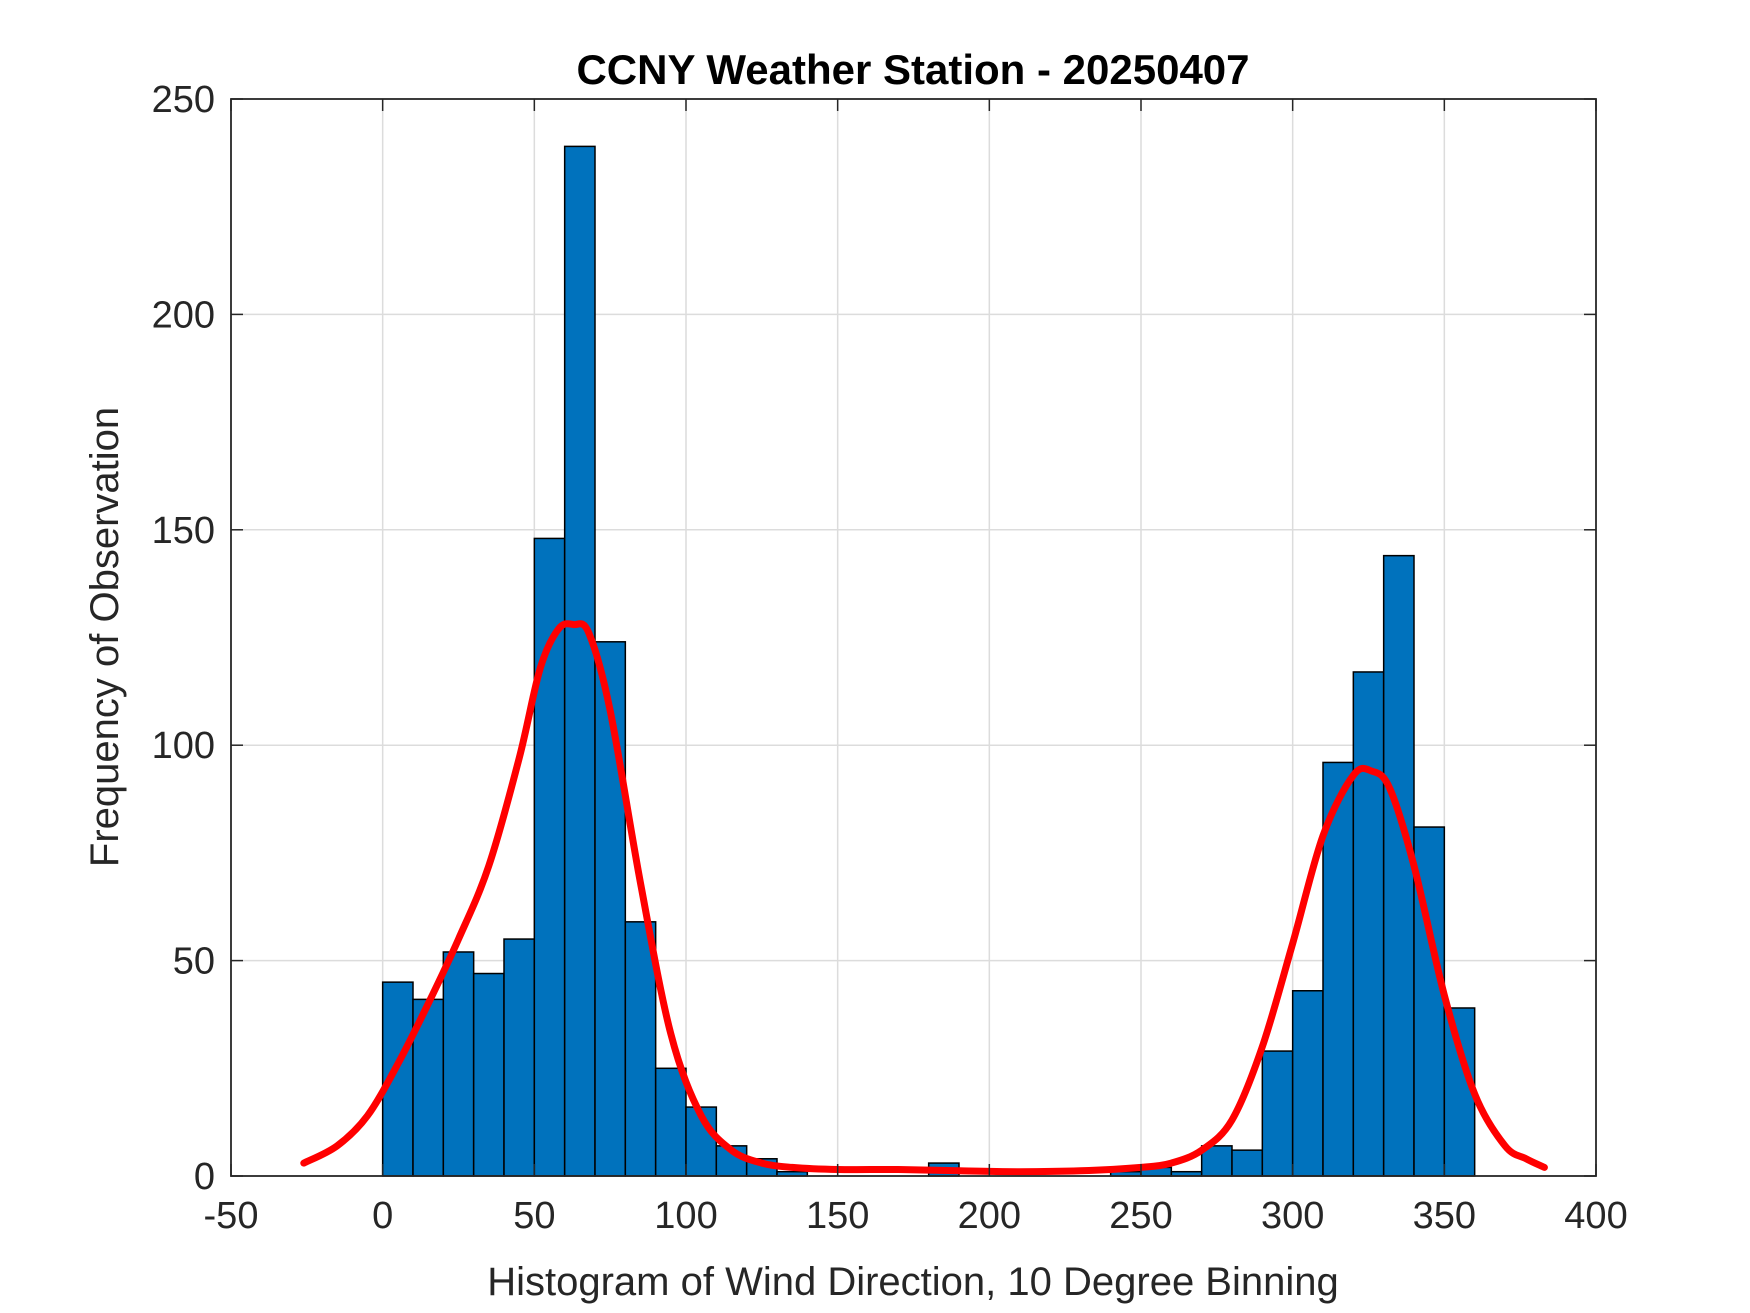 The height and width of the screenshot is (1313, 1750). I want to click on x-tick-label: 250, so click(1140, 1216).